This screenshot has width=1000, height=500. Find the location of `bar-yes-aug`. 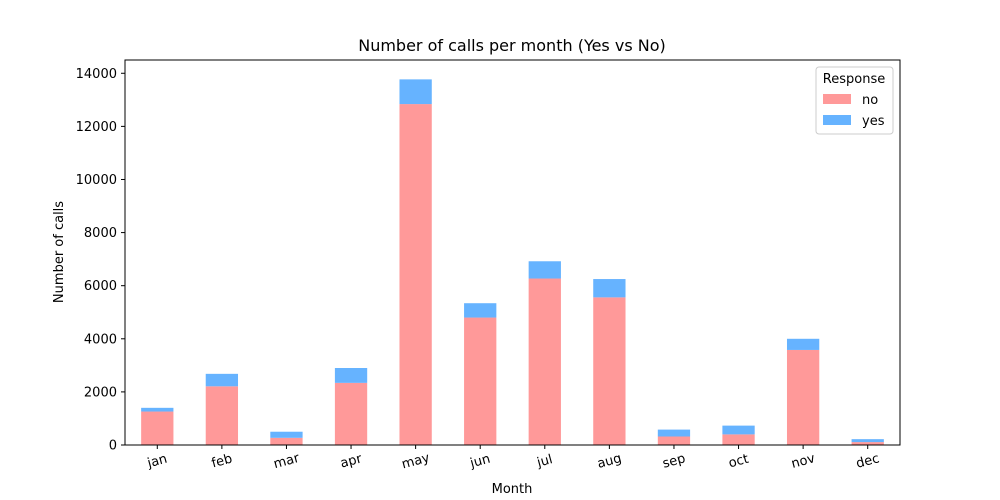

bar-yes-aug is located at coordinates (609, 288).